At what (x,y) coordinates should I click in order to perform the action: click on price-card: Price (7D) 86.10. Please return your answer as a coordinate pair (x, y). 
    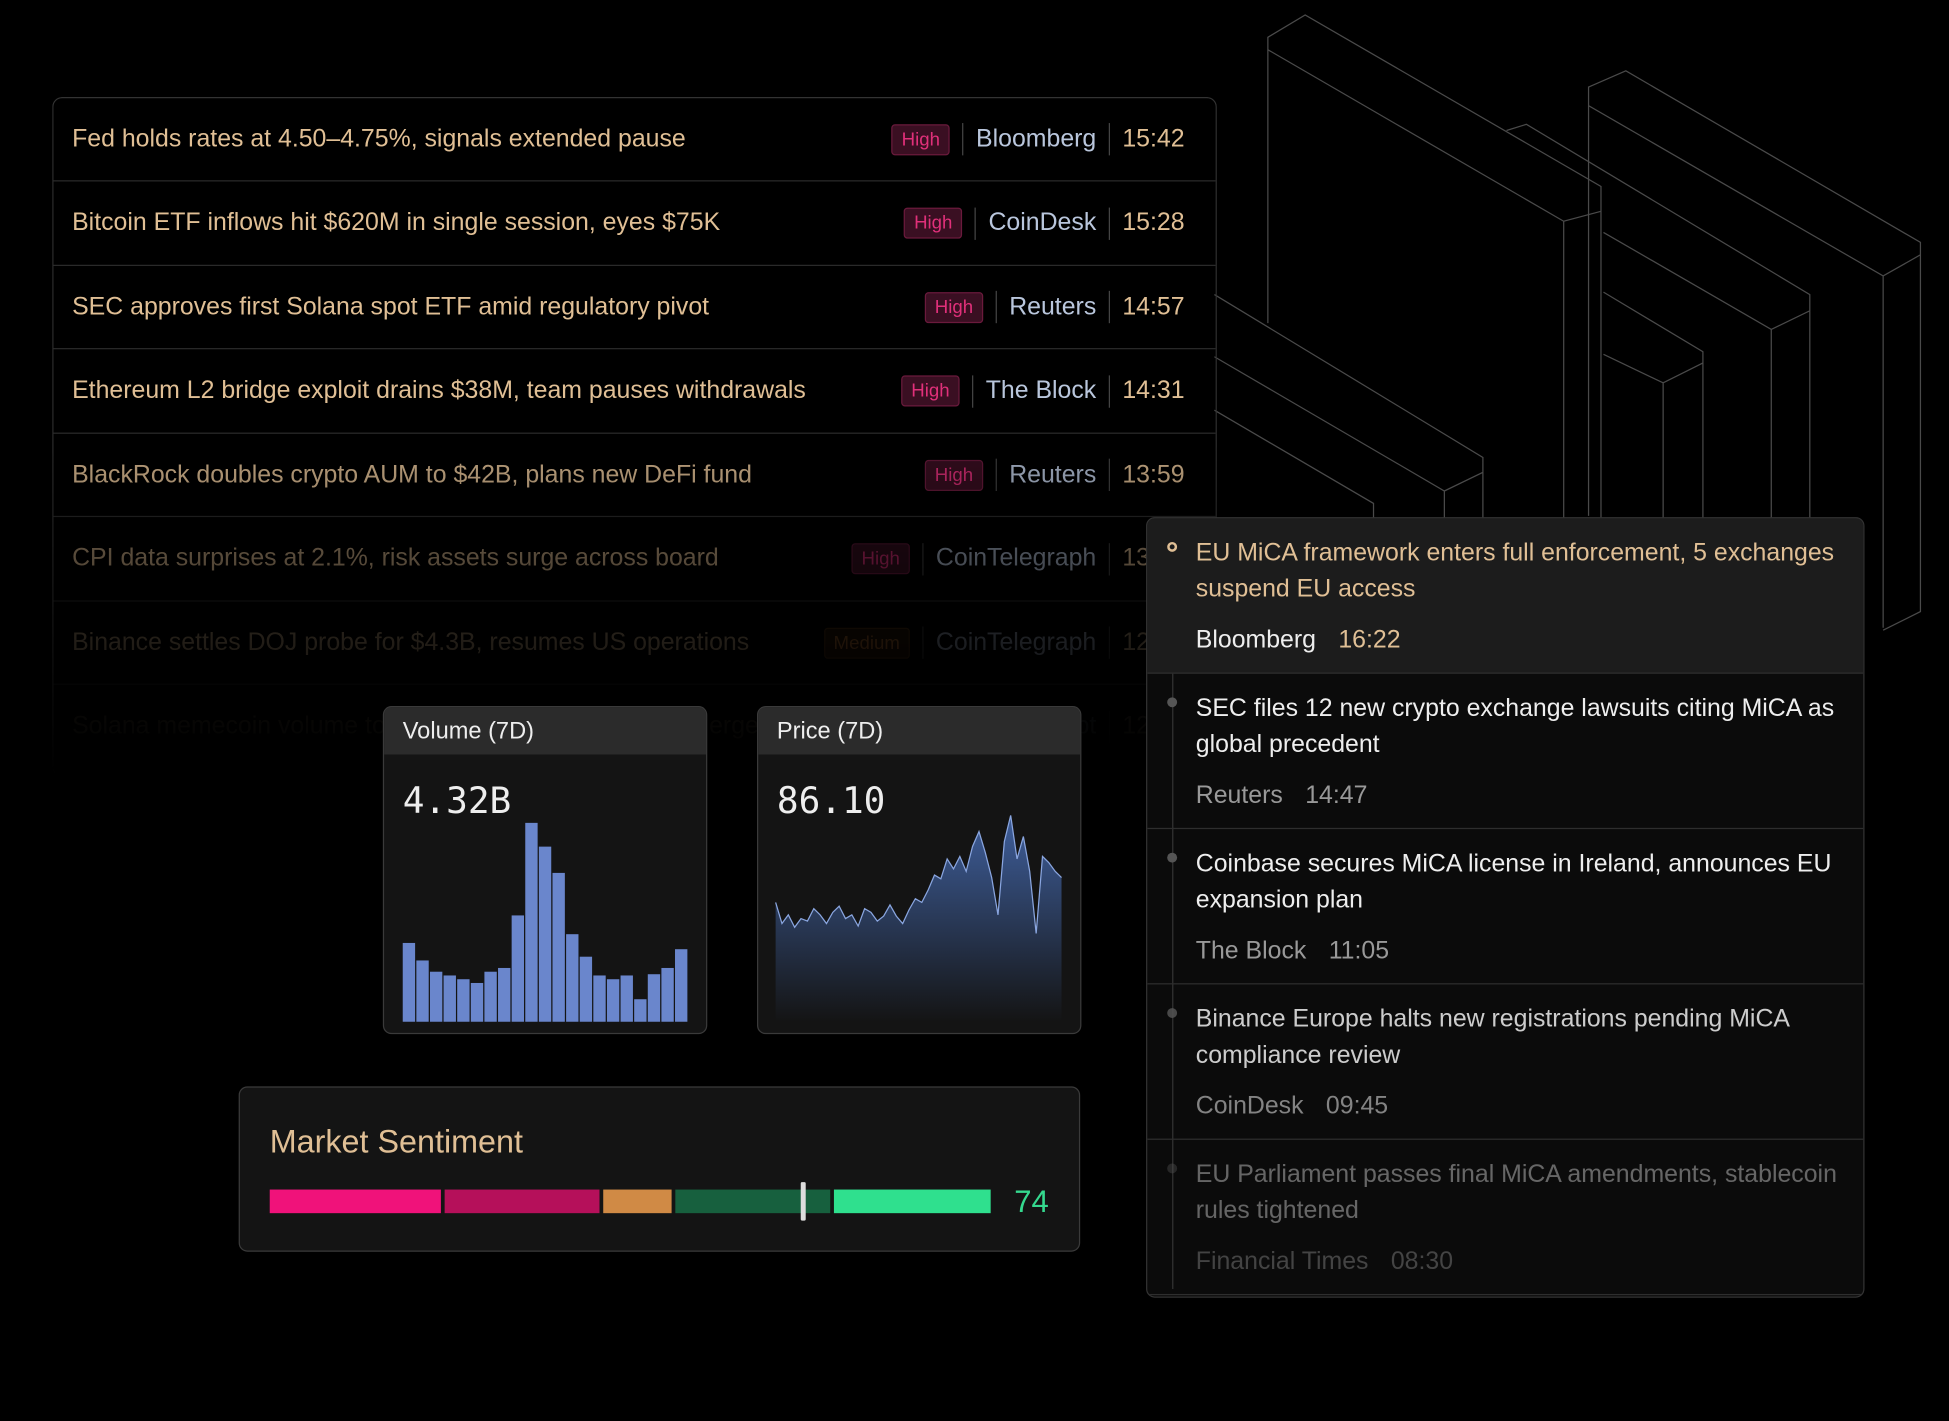
    Looking at the image, I should click on (919, 870).